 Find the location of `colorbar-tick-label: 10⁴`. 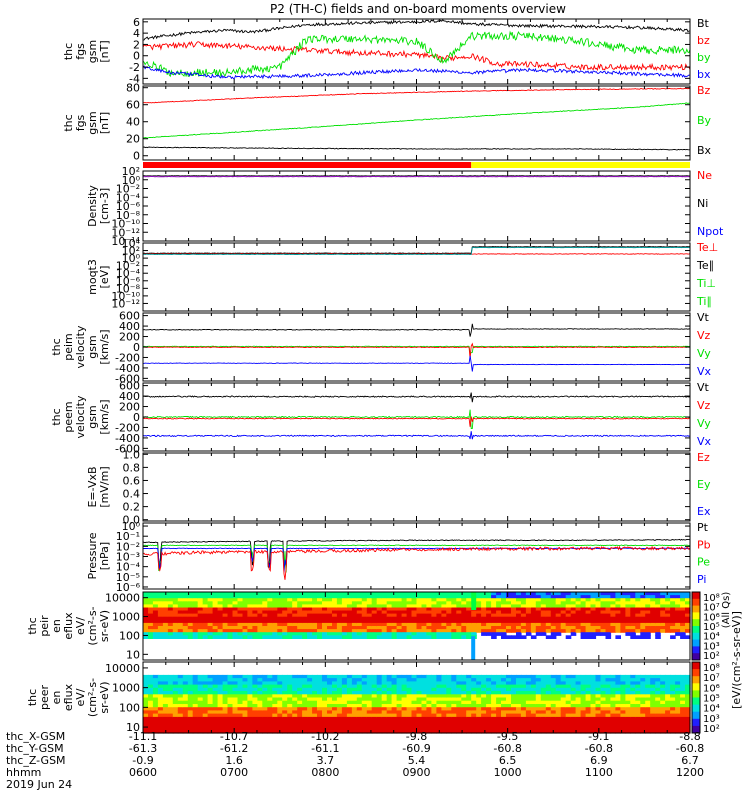

colorbar-tick-label: 10⁴ is located at coordinates (711, 709).